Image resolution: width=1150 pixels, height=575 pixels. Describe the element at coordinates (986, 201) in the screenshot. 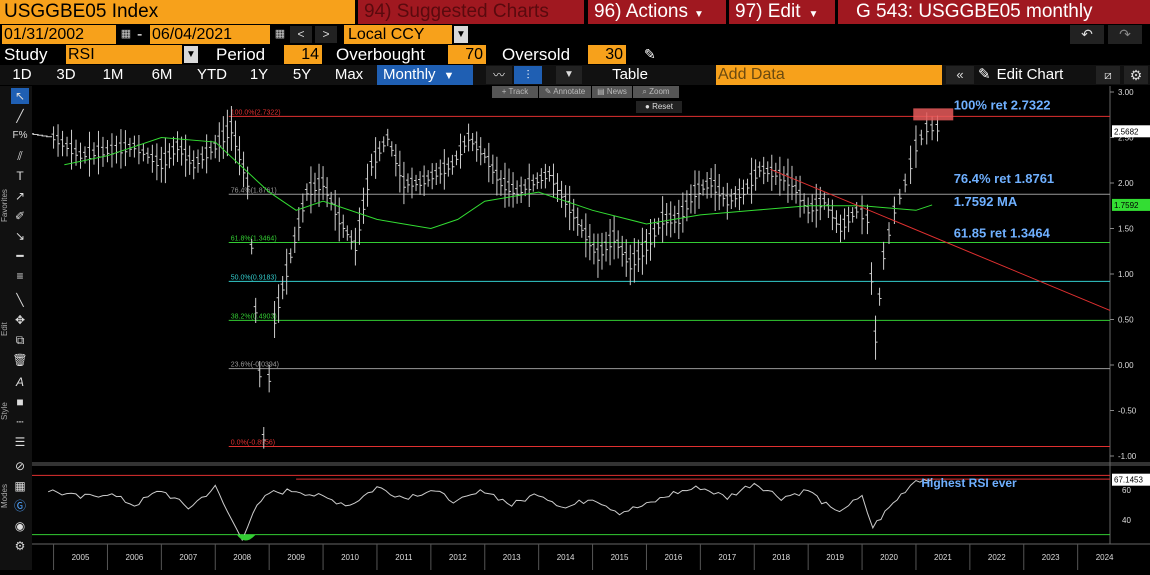

I see `annotation-ma: 1.7592 MA` at that location.